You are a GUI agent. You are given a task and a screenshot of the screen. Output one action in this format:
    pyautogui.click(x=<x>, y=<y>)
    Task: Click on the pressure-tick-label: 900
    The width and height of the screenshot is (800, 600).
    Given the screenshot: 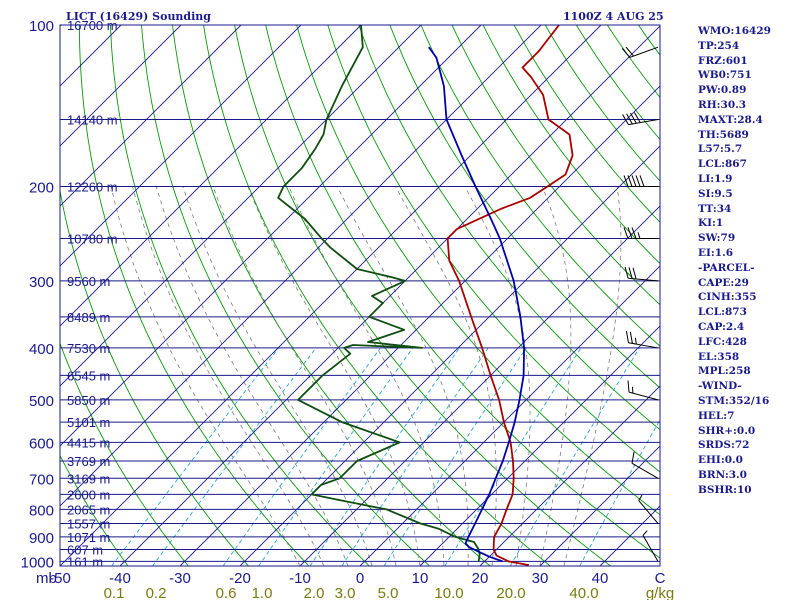 What is the action you would take?
    pyautogui.click(x=41, y=538)
    